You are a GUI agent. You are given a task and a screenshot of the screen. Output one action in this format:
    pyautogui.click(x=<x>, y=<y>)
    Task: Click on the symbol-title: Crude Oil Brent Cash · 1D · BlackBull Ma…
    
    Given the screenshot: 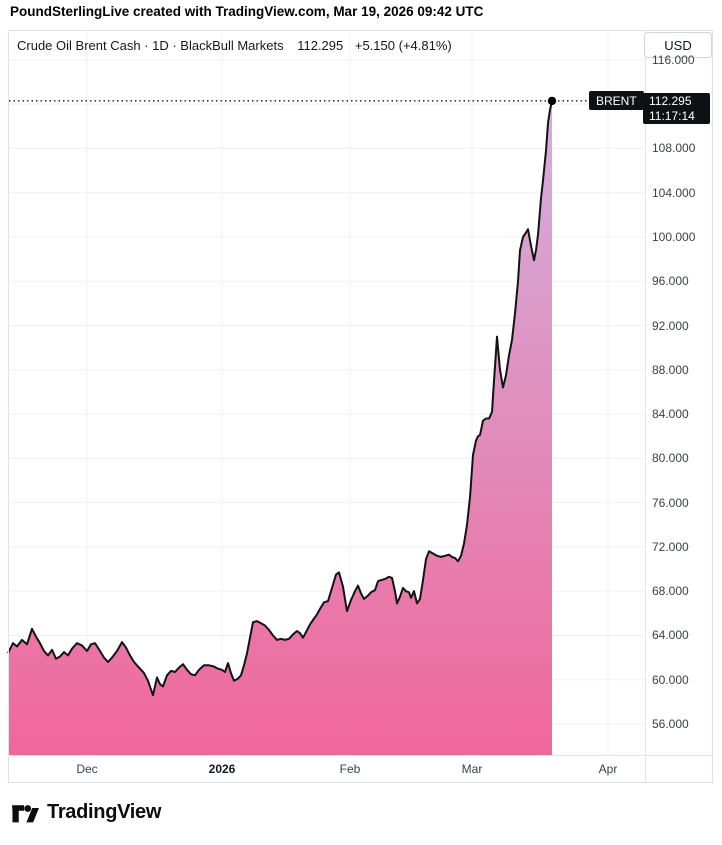 What is the action you would take?
    pyautogui.click(x=150, y=45)
    